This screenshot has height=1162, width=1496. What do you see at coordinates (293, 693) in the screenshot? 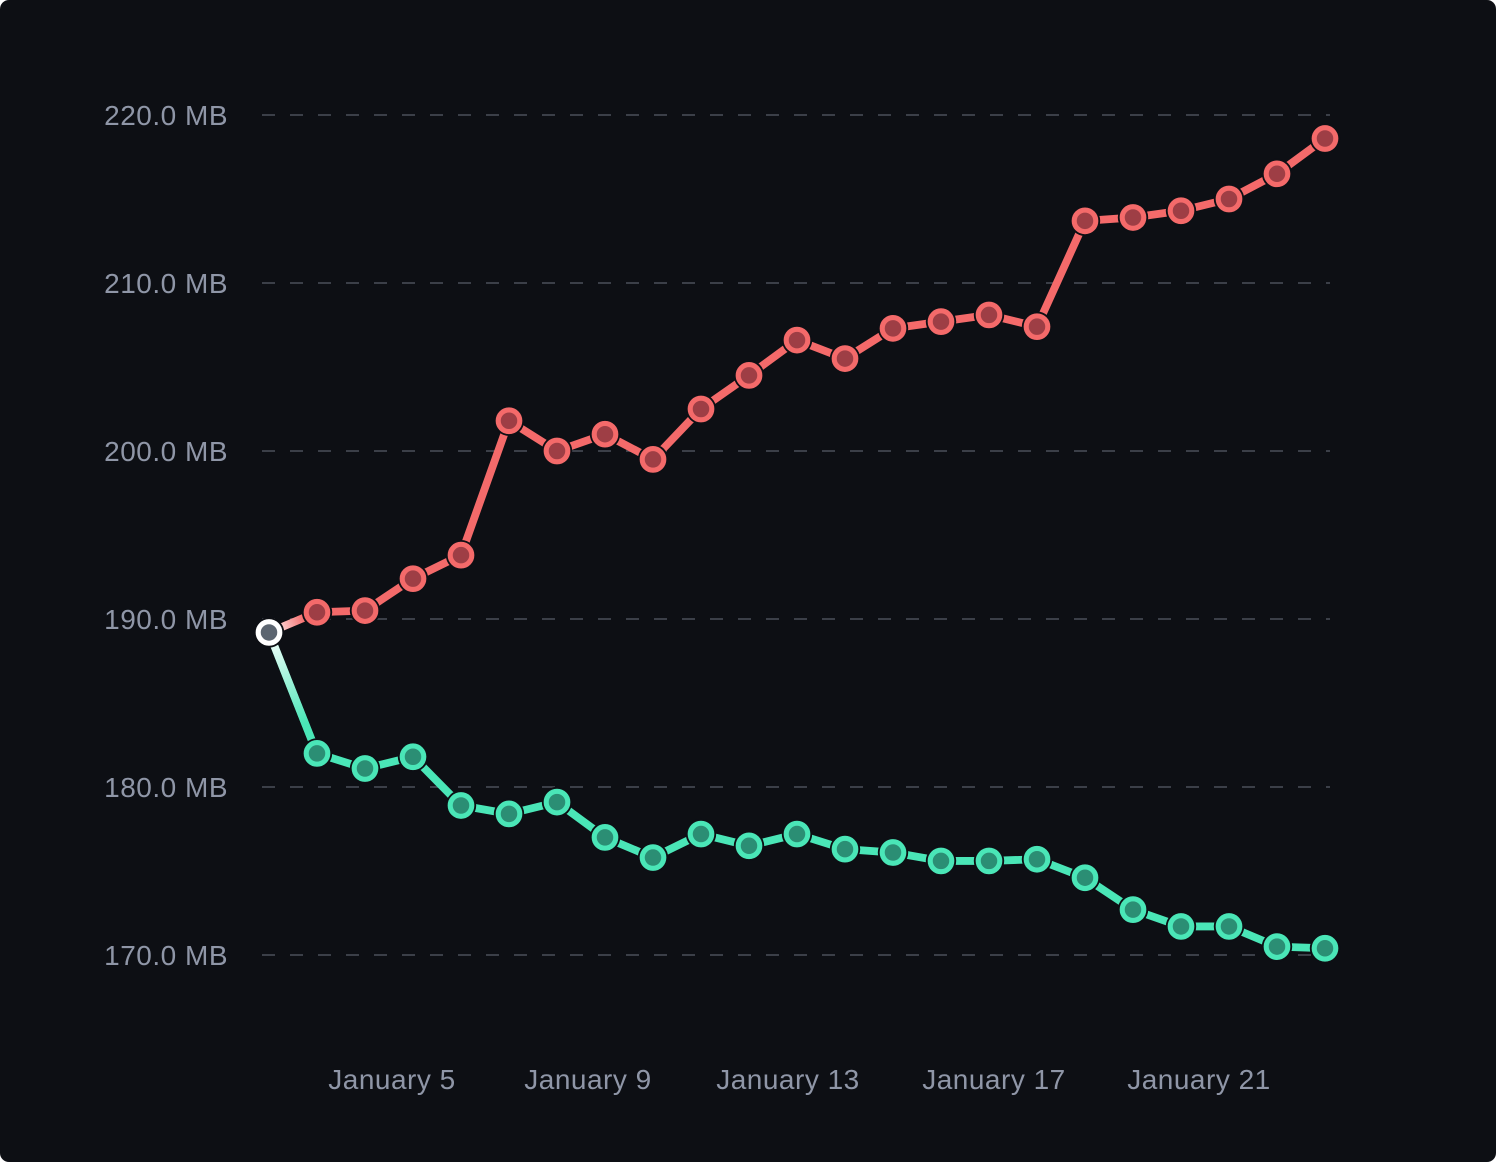
I see `teal-decreasing-start-segment` at bounding box center [293, 693].